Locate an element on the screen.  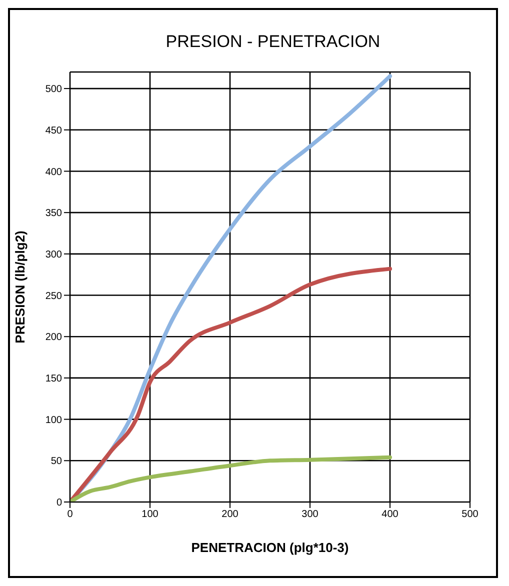
y-tick-label: 150 is located at coordinates (53, 379).